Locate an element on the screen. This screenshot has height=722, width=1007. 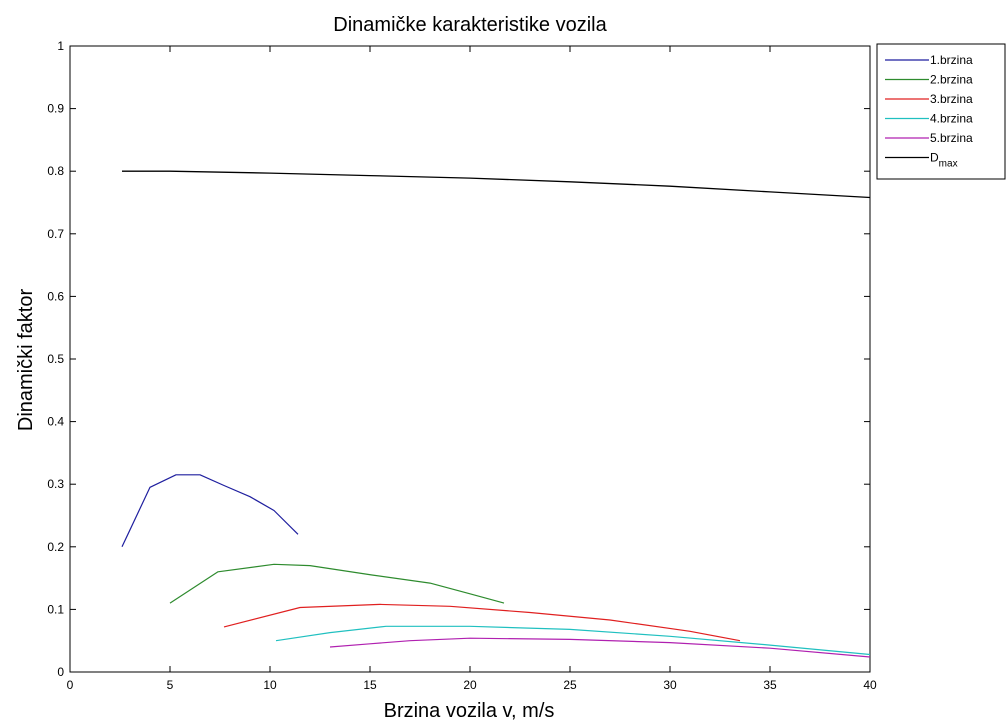
legend-label-2-brzina: 2.brzina is located at coordinates (951, 80).